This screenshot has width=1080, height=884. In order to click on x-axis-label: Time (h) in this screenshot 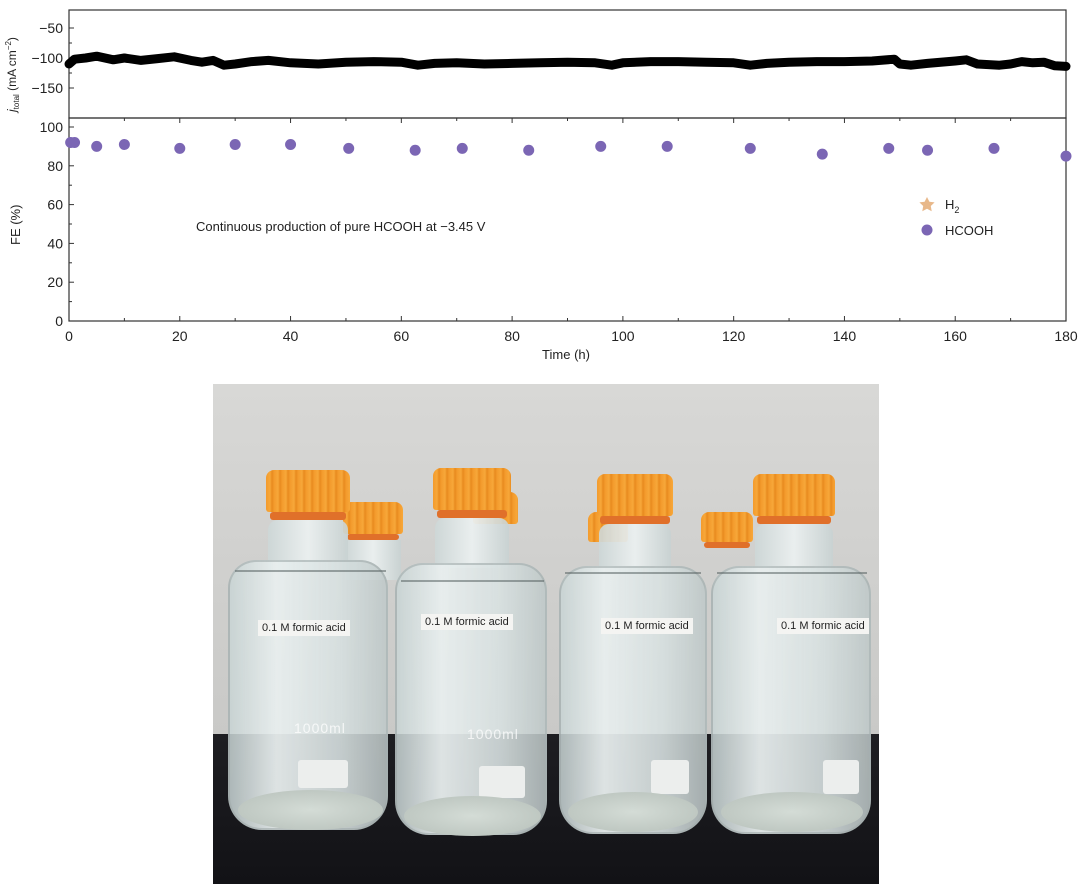, I will do `click(566, 354)`.